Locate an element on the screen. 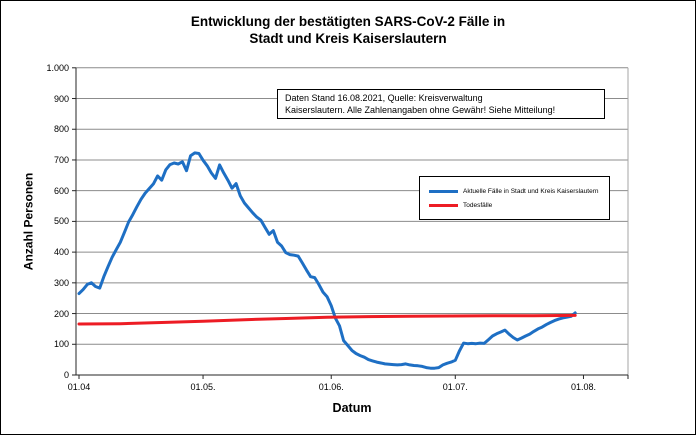 The height and width of the screenshot is (435, 696). x-axis-title: Datum is located at coordinates (352, 408).